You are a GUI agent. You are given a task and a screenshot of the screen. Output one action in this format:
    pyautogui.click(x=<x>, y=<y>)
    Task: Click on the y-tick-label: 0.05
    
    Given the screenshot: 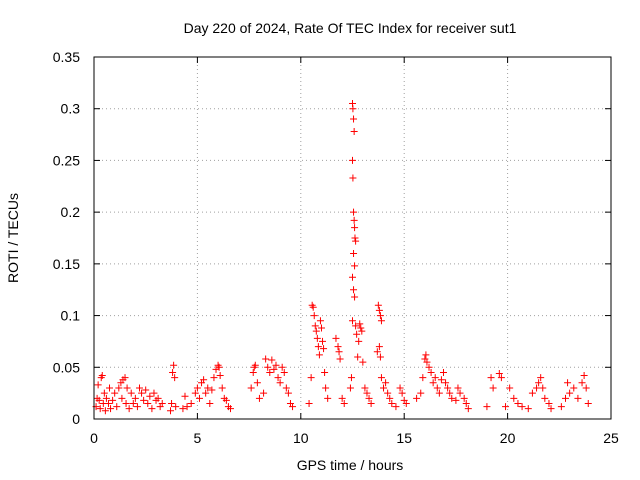 What is the action you would take?
    pyautogui.click(x=66, y=367)
    